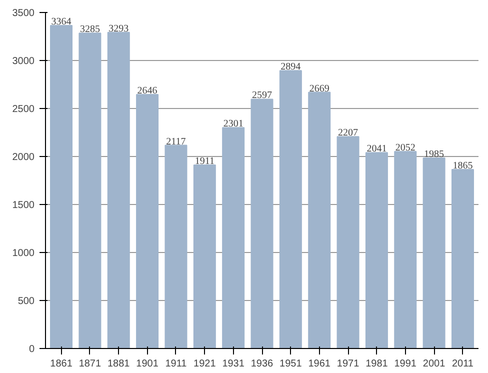 This screenshot has width=488, height=373. I want to click on x-tick-label: 1931, so click(233, 364).